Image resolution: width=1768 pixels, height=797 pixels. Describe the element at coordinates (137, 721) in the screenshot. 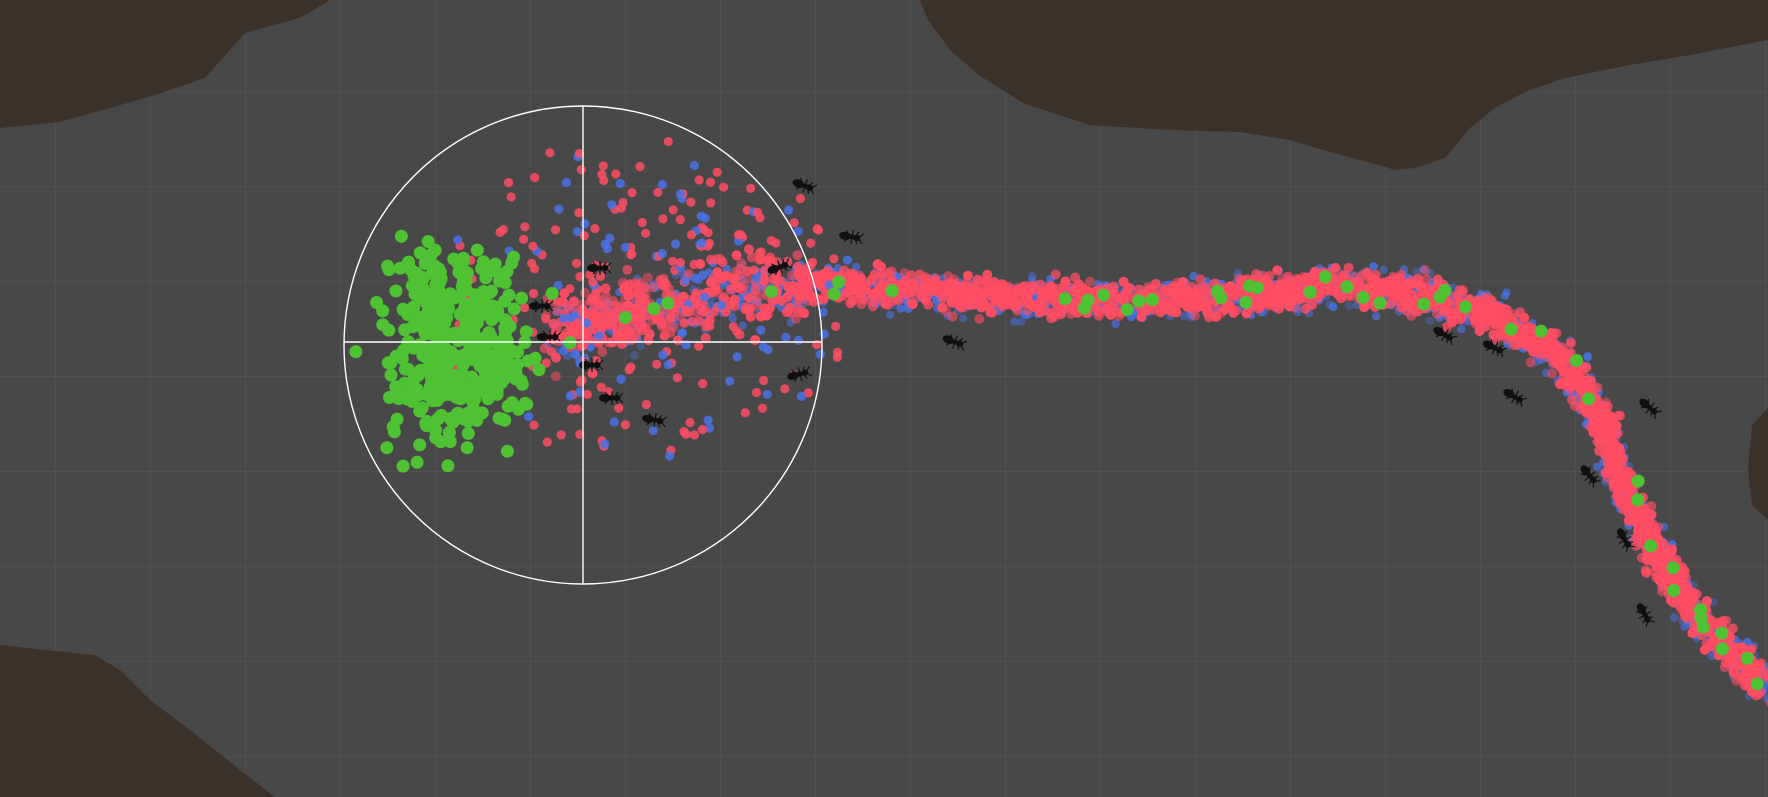

I see `wall-bottom-left` at that location.